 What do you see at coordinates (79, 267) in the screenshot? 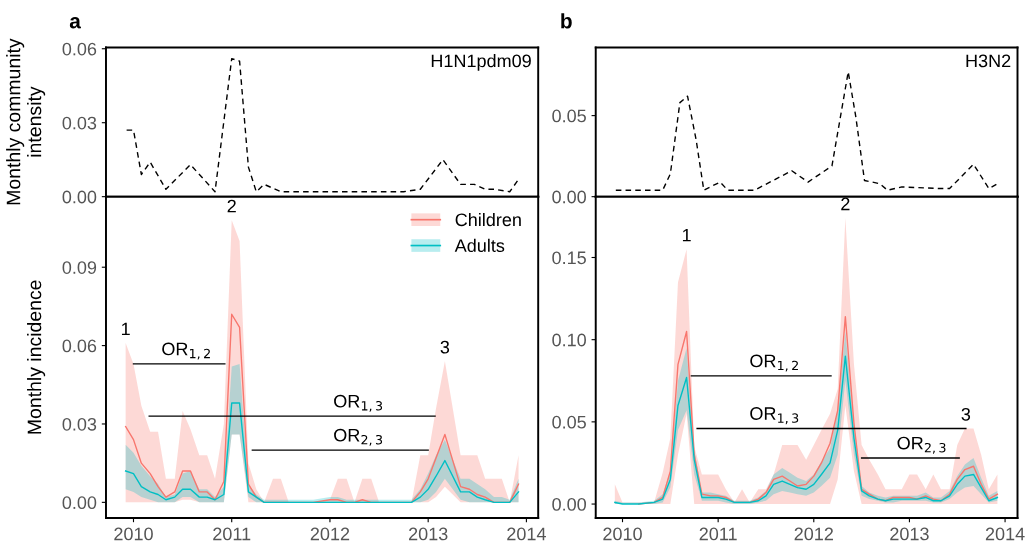
I see `y-tick-label: 0.09` at bounding box center [79, 267].